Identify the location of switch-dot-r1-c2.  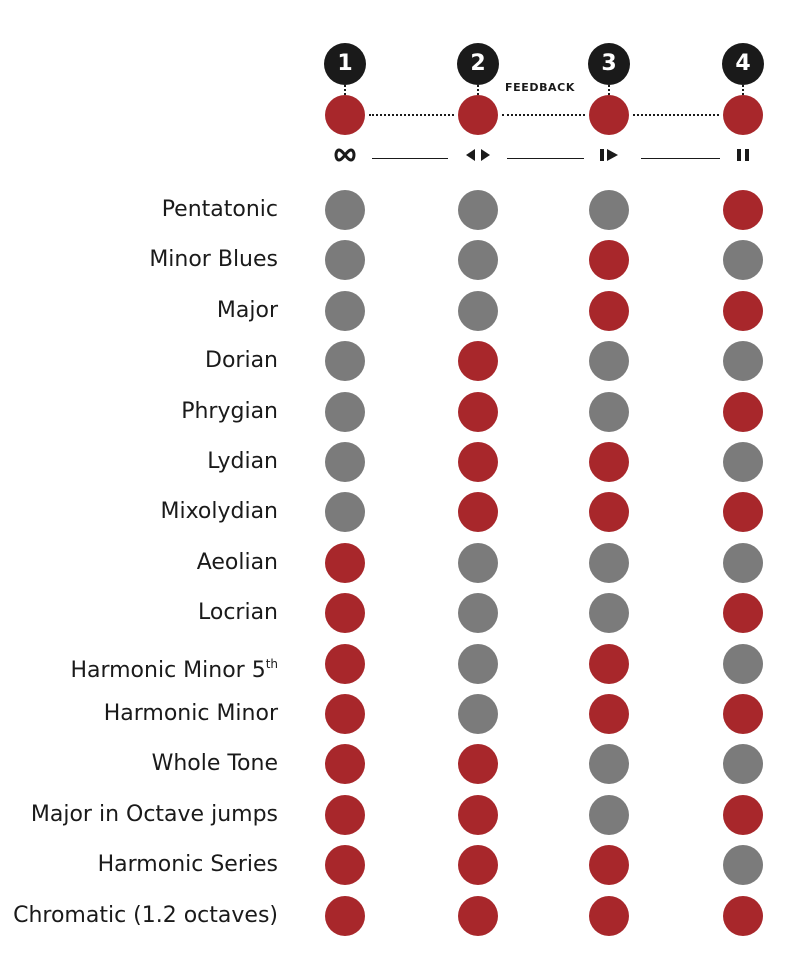
(478, 210).